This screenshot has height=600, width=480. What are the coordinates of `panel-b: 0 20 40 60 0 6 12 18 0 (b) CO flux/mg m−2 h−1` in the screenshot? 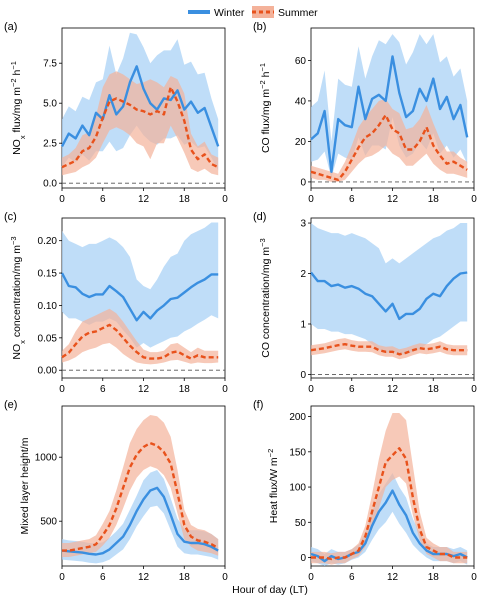 It's located at (365, 113).